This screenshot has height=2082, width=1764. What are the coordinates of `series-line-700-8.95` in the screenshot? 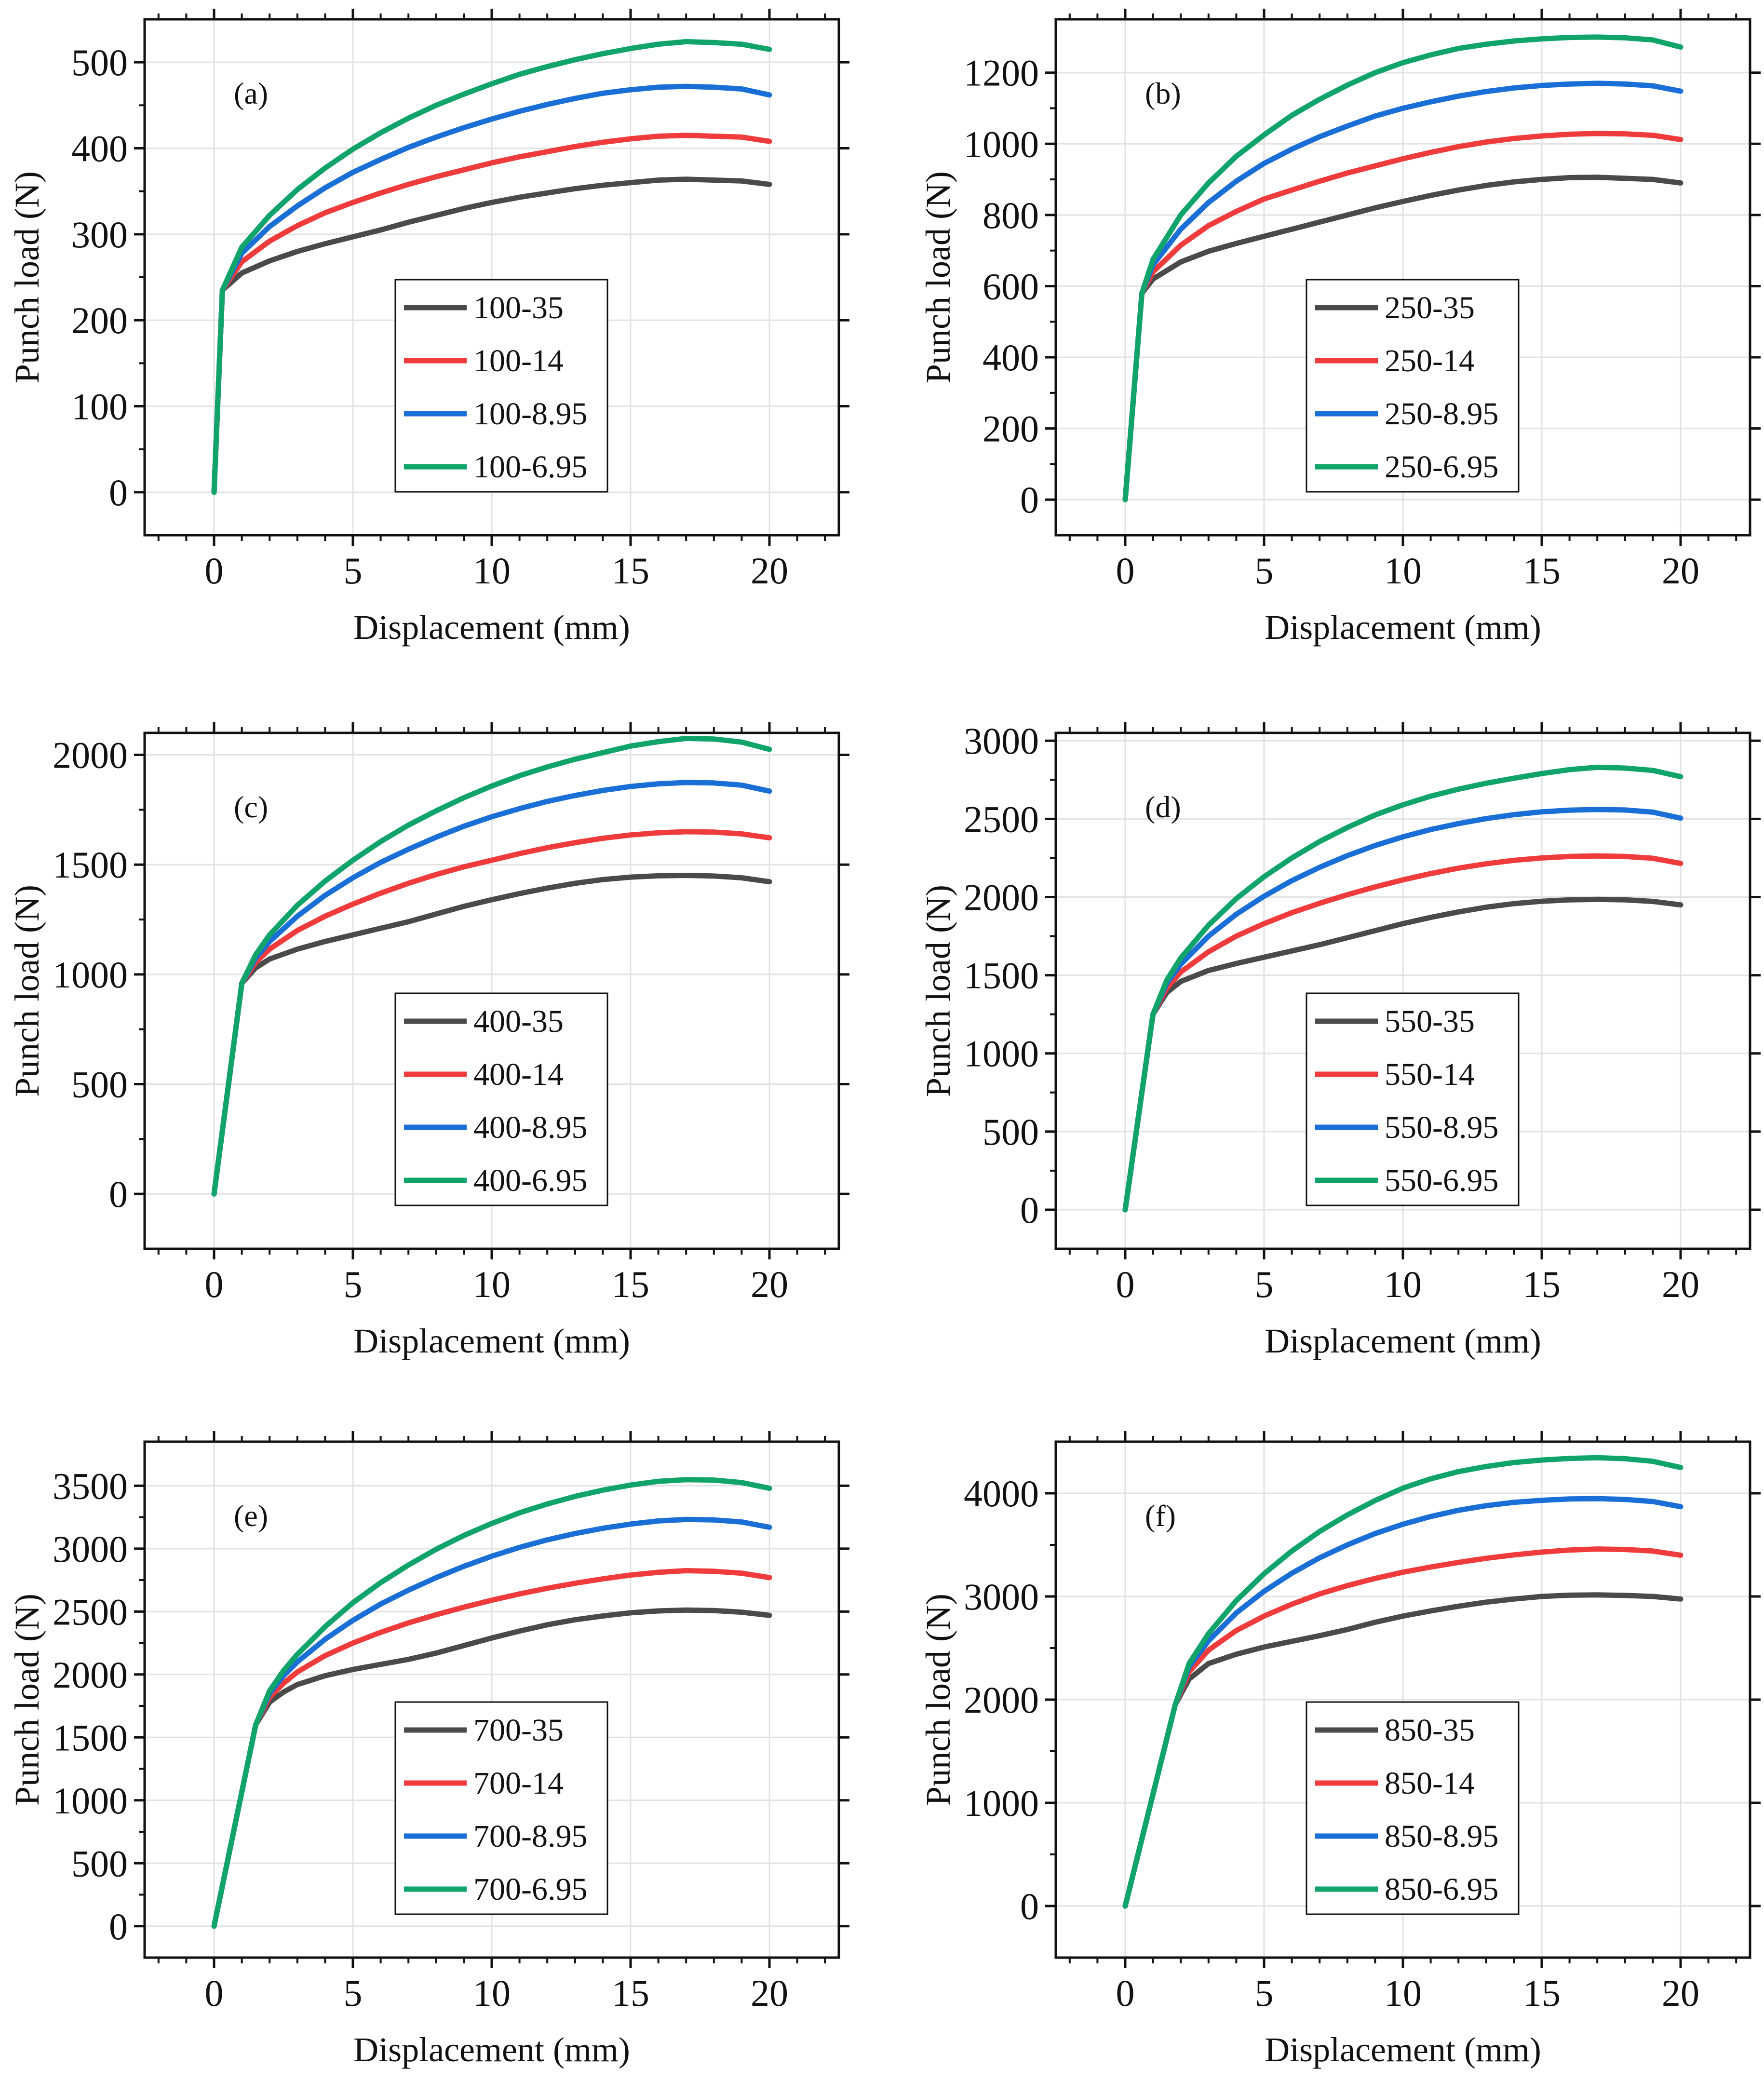 It's located at (491, 1722).